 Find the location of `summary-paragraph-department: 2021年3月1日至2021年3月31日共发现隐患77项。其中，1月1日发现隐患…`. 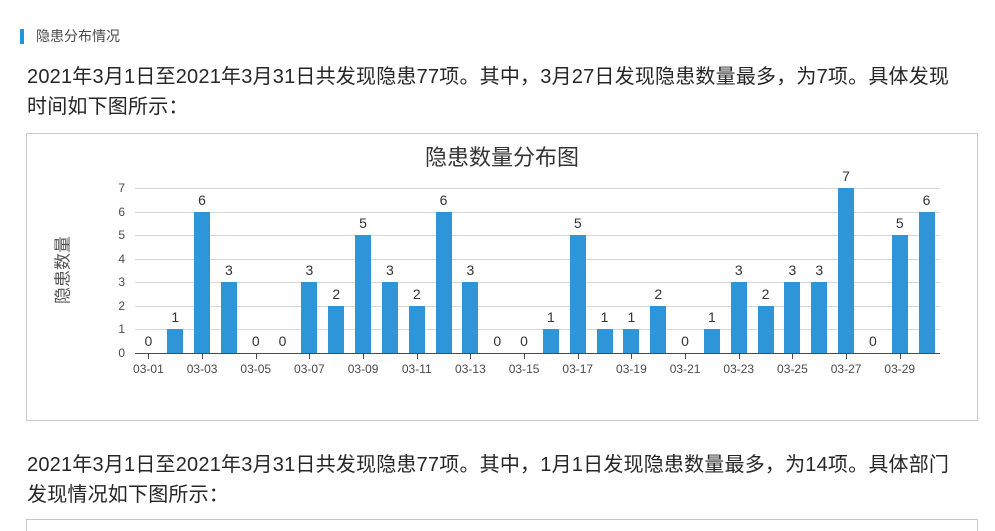

summary-paragraph-department: 2021年3月1日至2021年3月31日共发现隐患77项。其中，1月1日发现隐患… is located at coordinates (488, 480).